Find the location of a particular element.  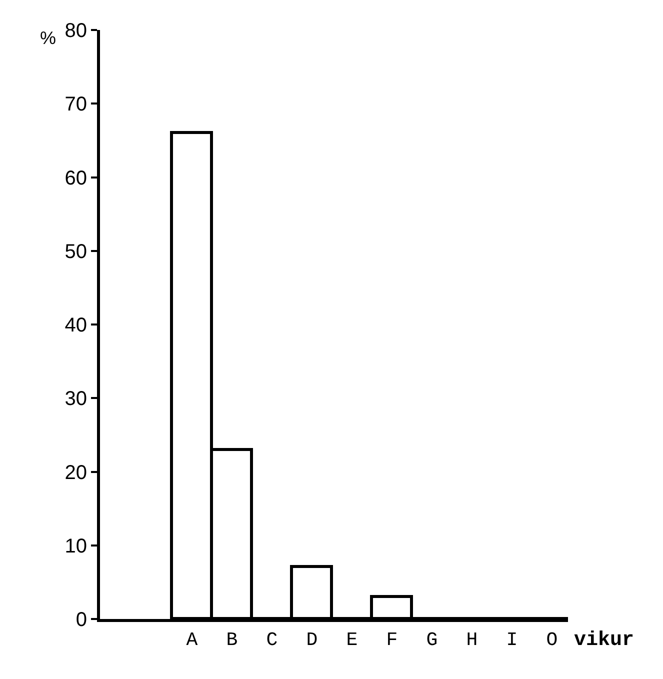

x-tick-label: I is located at coordinates (512, 639).